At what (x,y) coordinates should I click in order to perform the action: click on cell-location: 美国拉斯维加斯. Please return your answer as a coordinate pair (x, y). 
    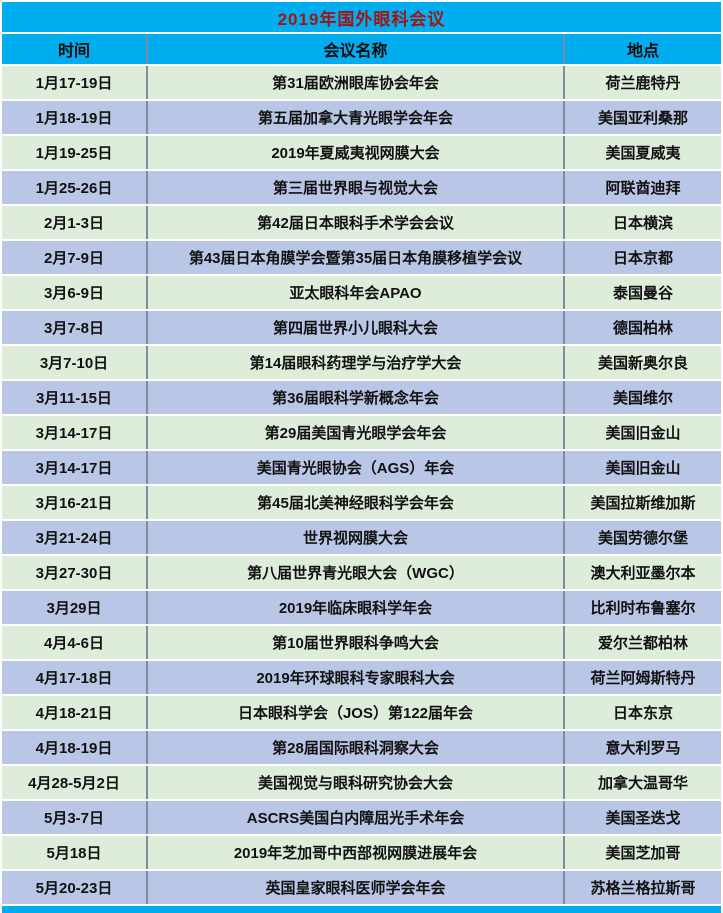
    Looking at the image, I should click on (643, 503).